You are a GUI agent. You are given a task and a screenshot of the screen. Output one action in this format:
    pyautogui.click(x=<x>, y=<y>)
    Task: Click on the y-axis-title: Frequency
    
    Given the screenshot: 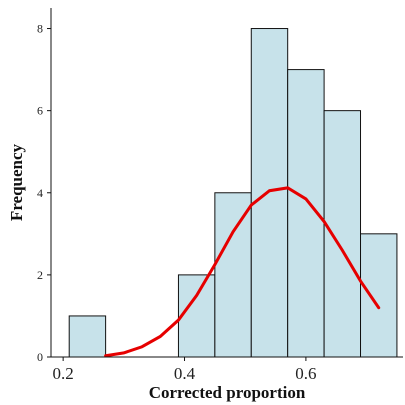 What is the action you would take?
    pyautogui.click(x=16, y=182)
    